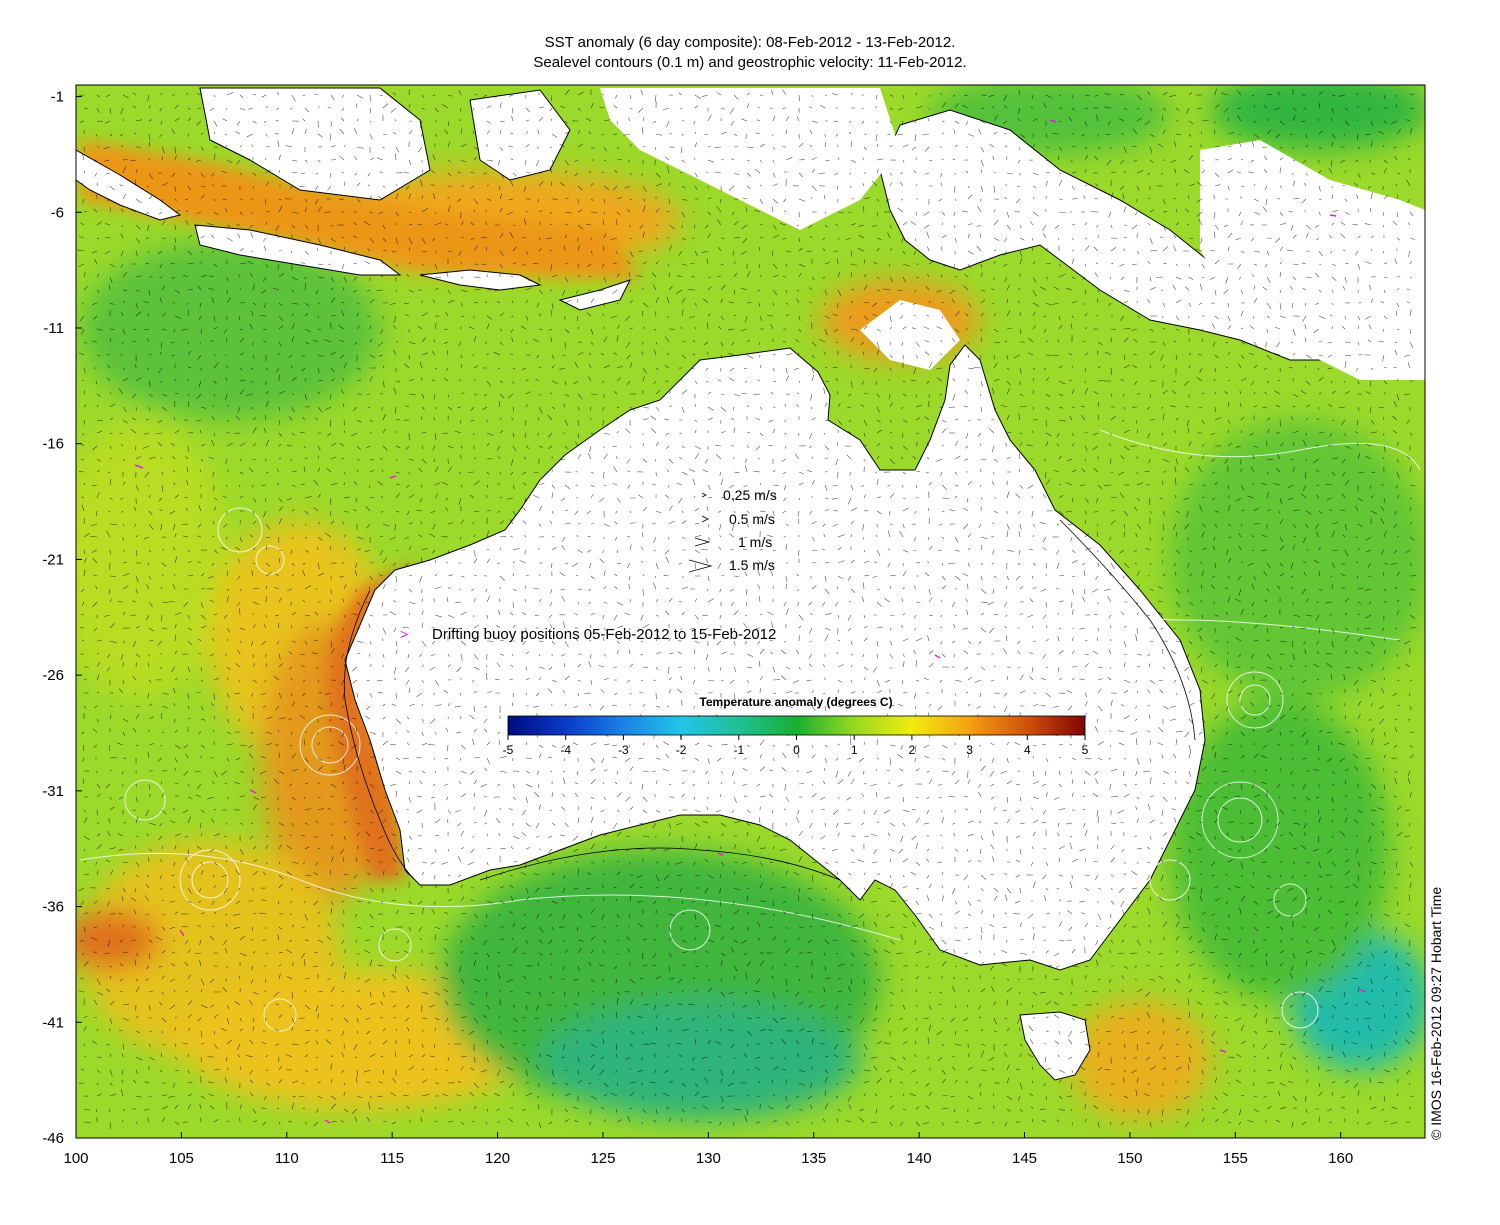  What do you see at coordinates (53, 444) in the screenshot?
I see `lat-tick-label: -16` at bounding box center [53, 444].